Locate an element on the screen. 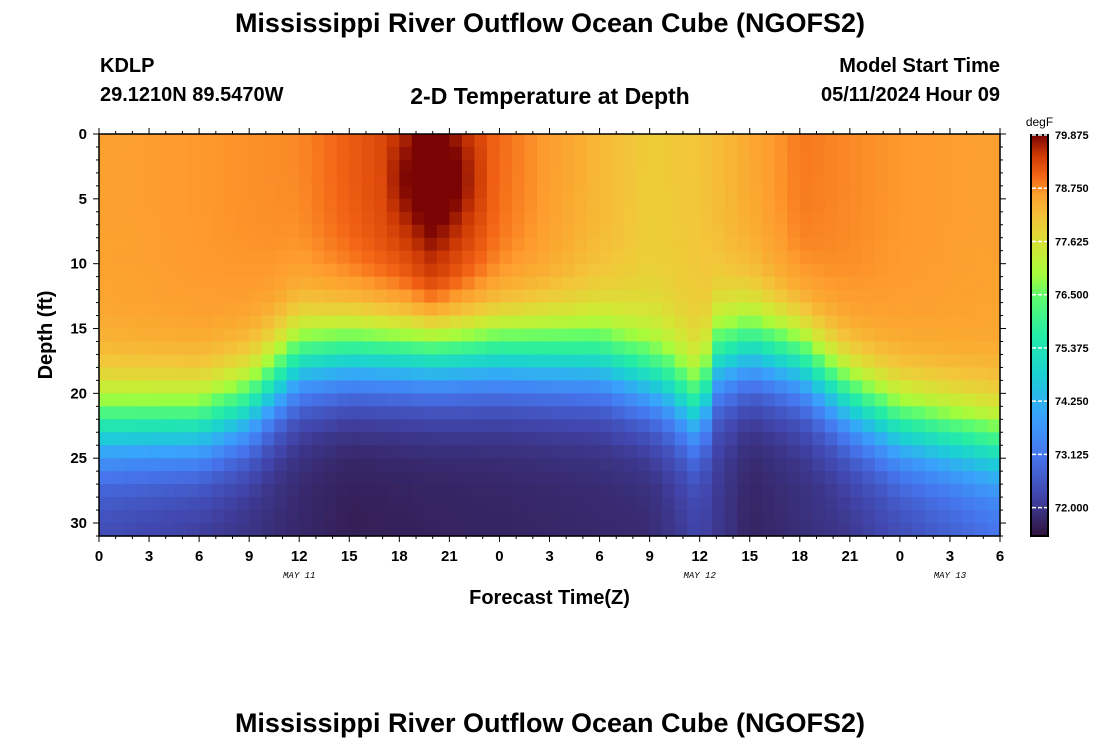 Image resolution: width=1100 pixels, height=750 pixels. y-tick-label: 25 is located at coordinates (78, 458).